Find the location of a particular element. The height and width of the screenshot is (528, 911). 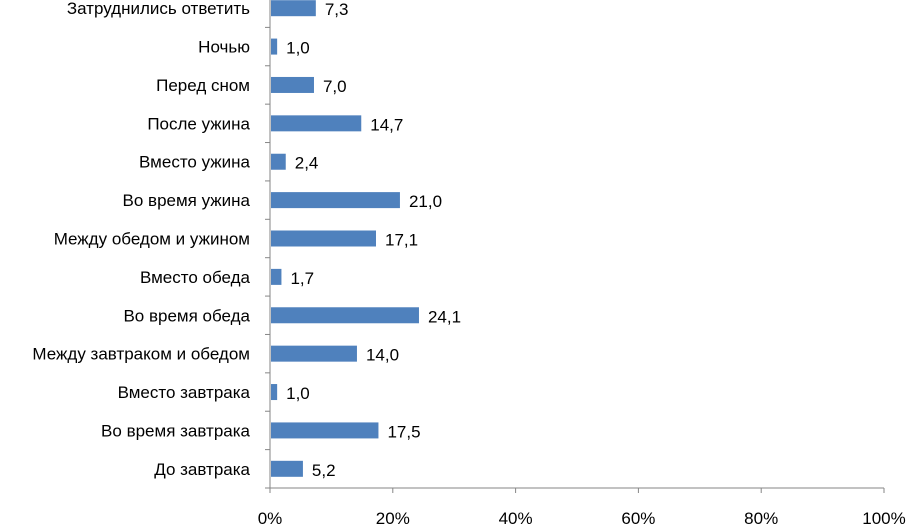

category-label: Вместо завтрака is located at coordinates (184, 392).